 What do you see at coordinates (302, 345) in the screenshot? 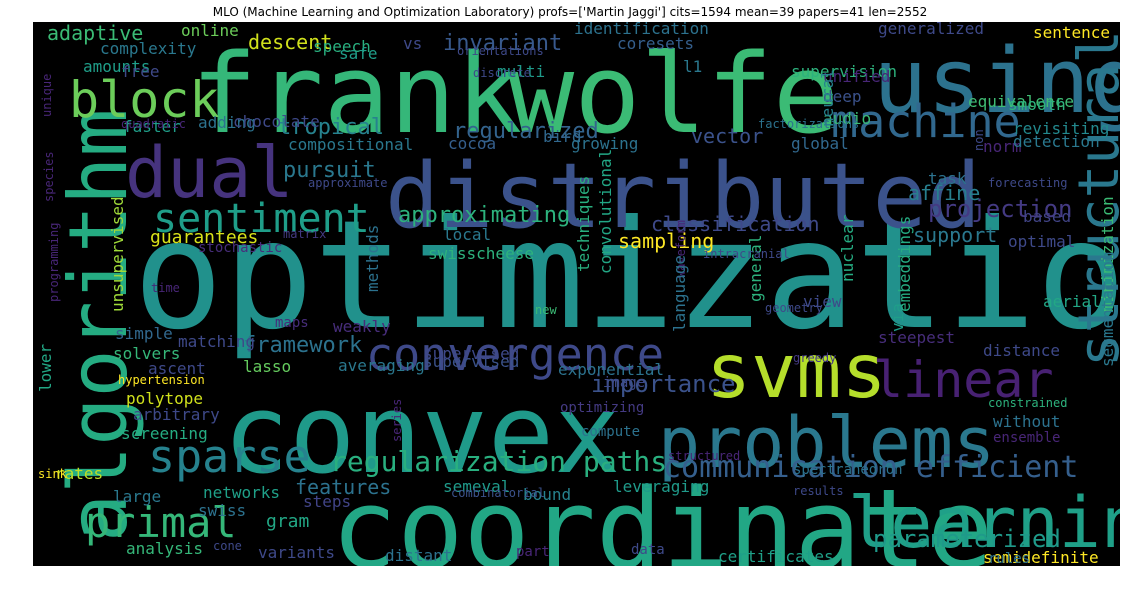
I see `word-framework: framework` at bounding box center [302, 345].